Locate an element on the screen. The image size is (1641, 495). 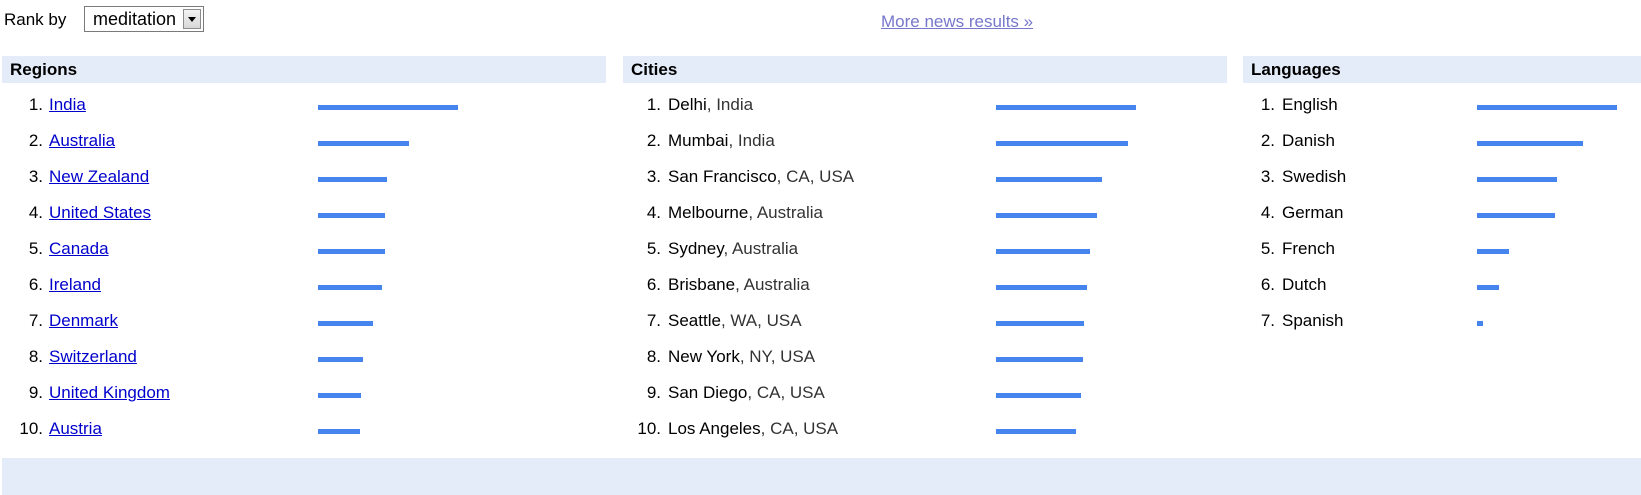
regions-row: 2. Australia is located at coordinates (304, 137).